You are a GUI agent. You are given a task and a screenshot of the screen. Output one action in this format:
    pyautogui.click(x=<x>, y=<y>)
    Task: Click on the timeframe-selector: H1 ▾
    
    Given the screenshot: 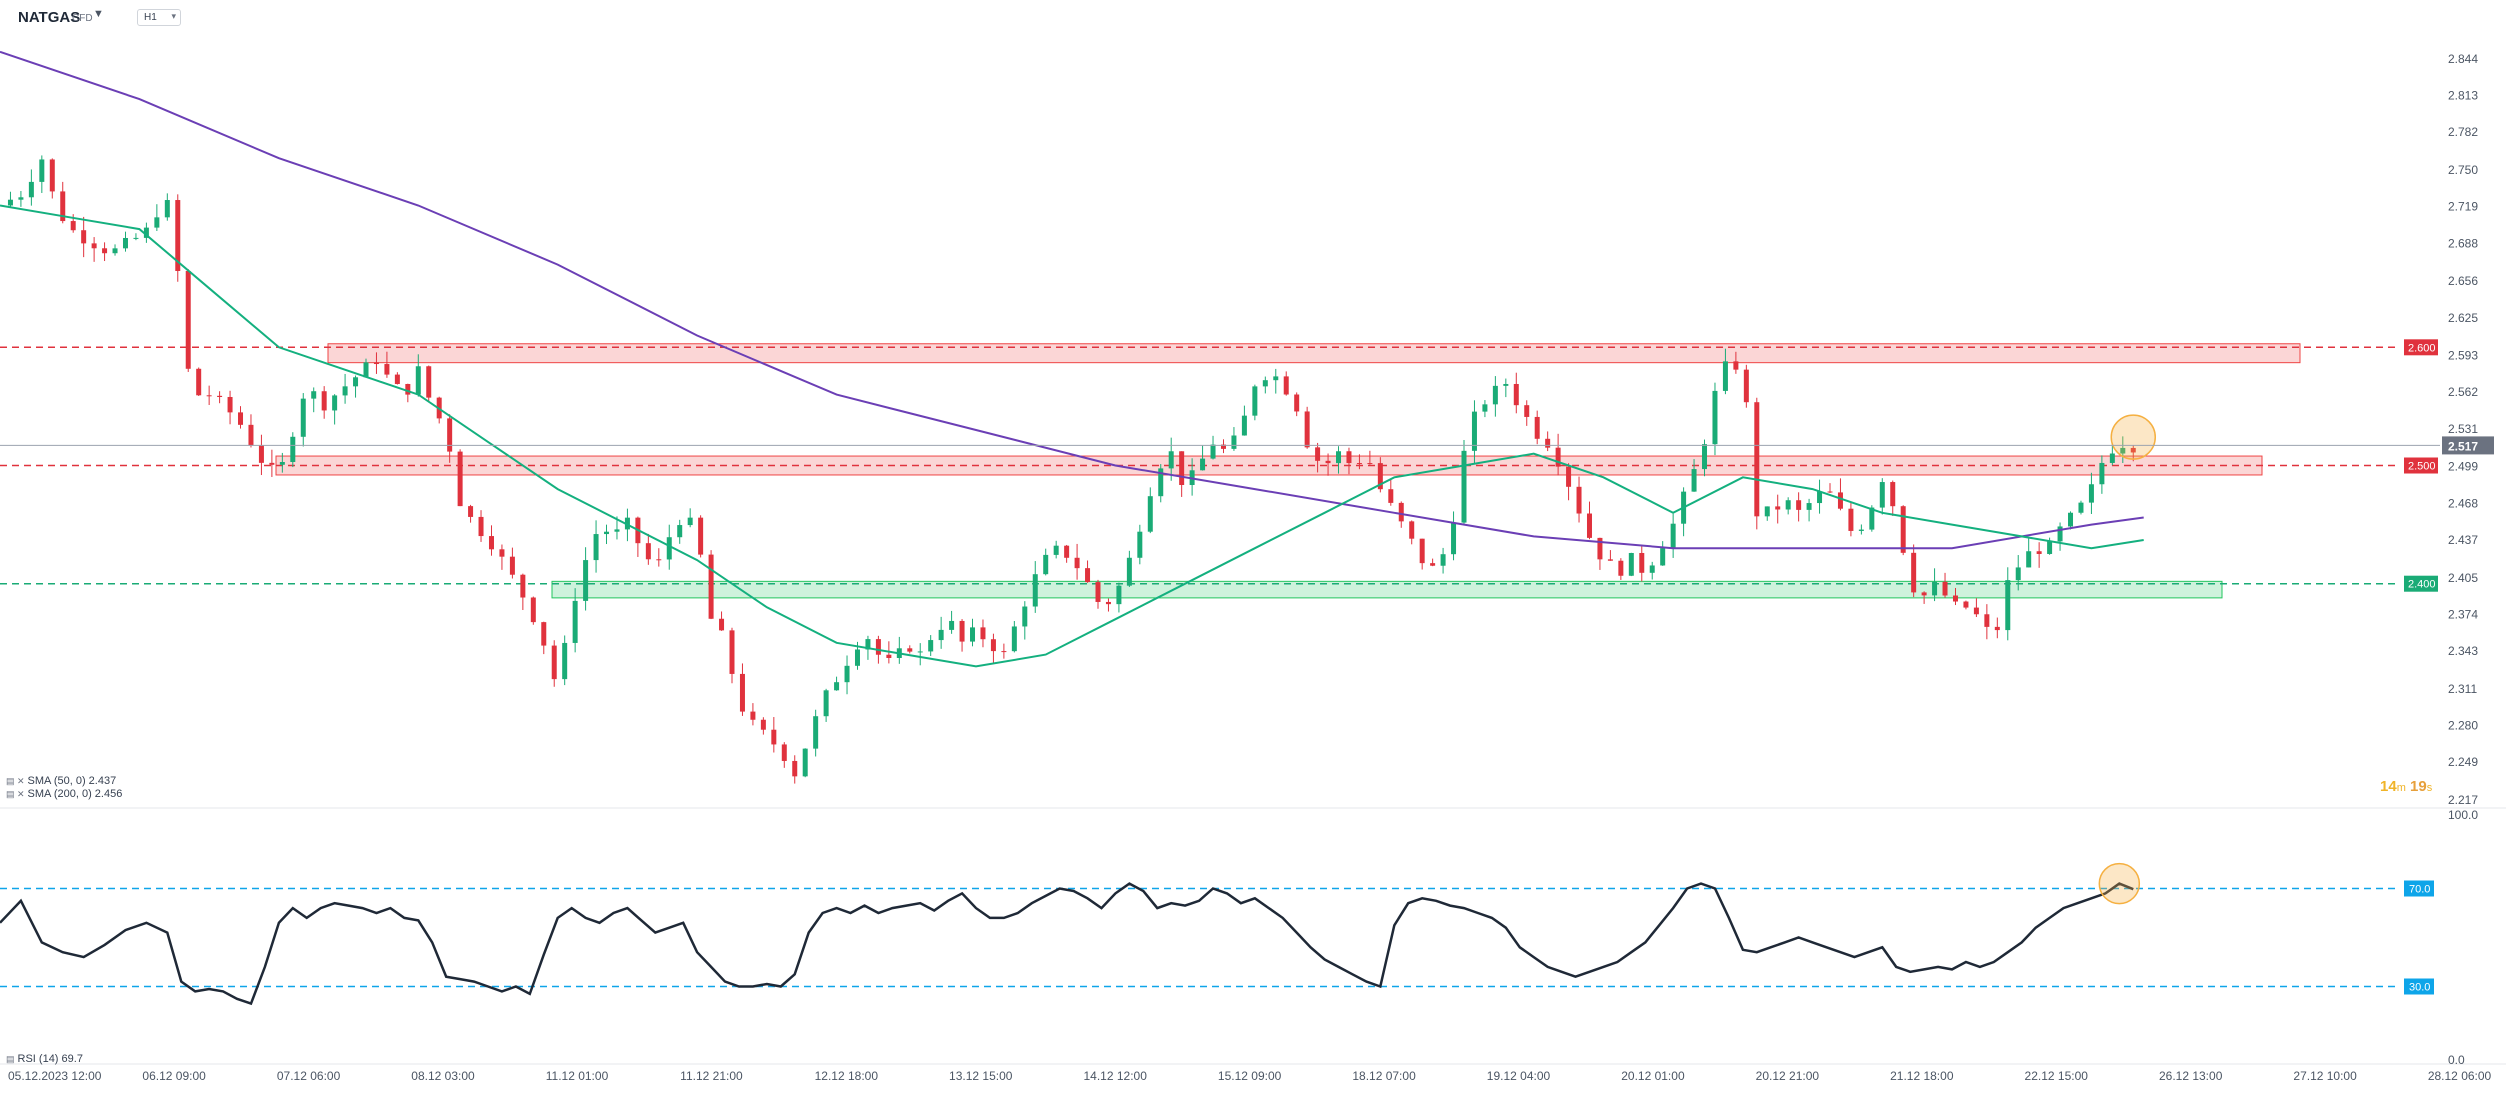 What is the action you would take?
    pyautogui.click(x=159, y=17)
    